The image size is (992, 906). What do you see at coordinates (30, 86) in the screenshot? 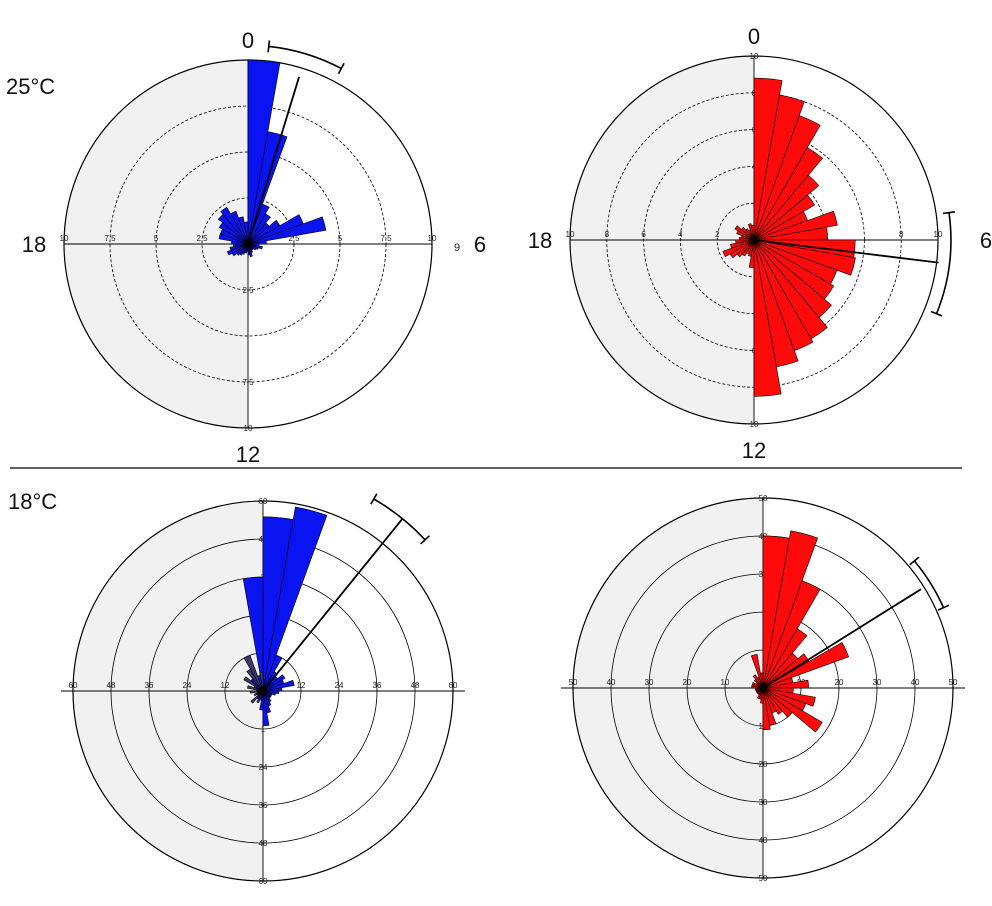
I see `temperature-label-25c: 25°C` at bounding box center [30, 86].